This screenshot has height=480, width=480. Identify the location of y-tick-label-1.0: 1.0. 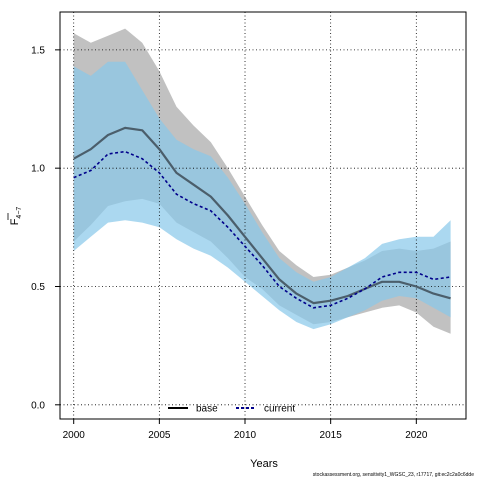
(38, 169).